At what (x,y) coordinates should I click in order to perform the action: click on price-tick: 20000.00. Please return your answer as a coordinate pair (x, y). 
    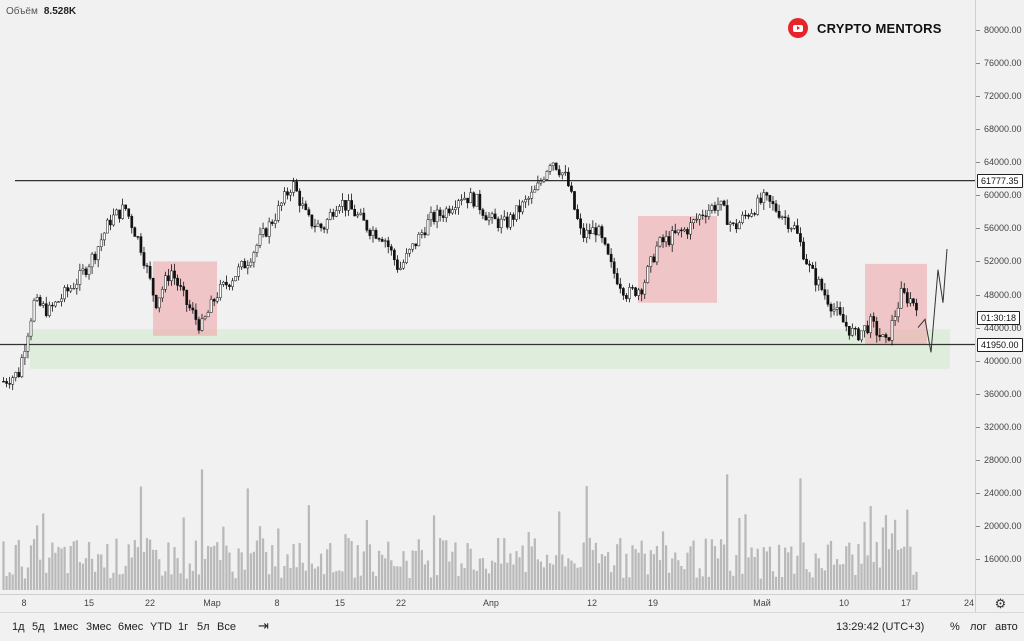
    Looking at the image, I should click on (999, 526).